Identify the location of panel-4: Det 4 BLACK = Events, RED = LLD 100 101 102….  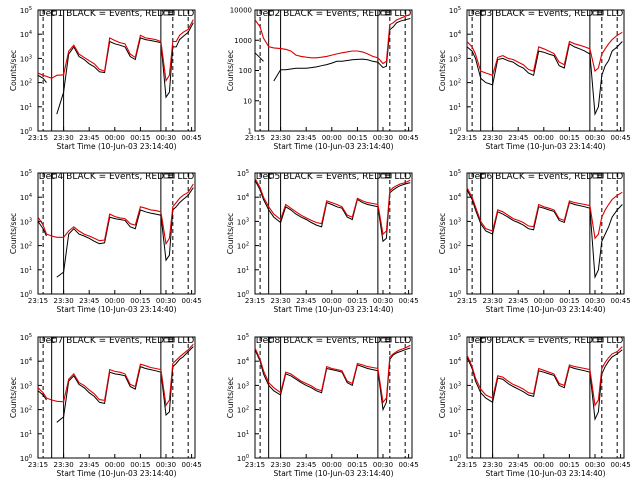
(105, 241).